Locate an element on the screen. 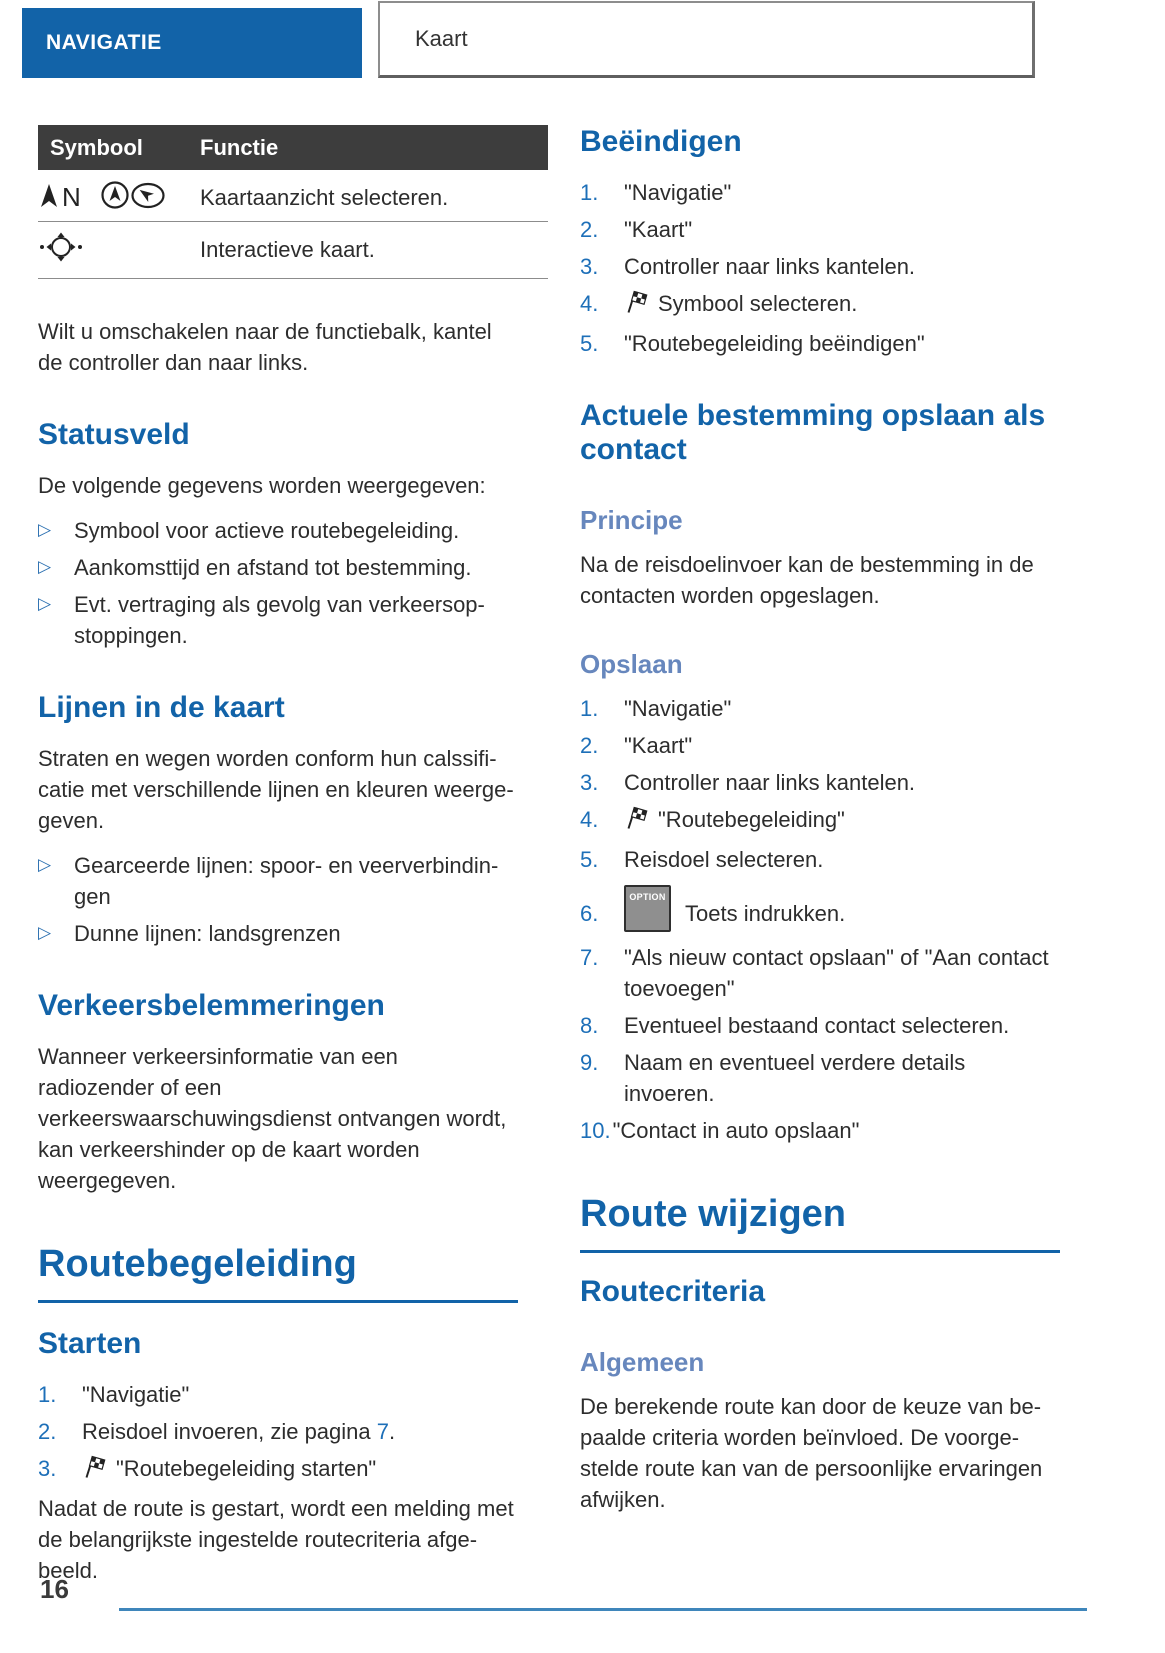  compass-heading-icon is located at coordinates (115, 195).